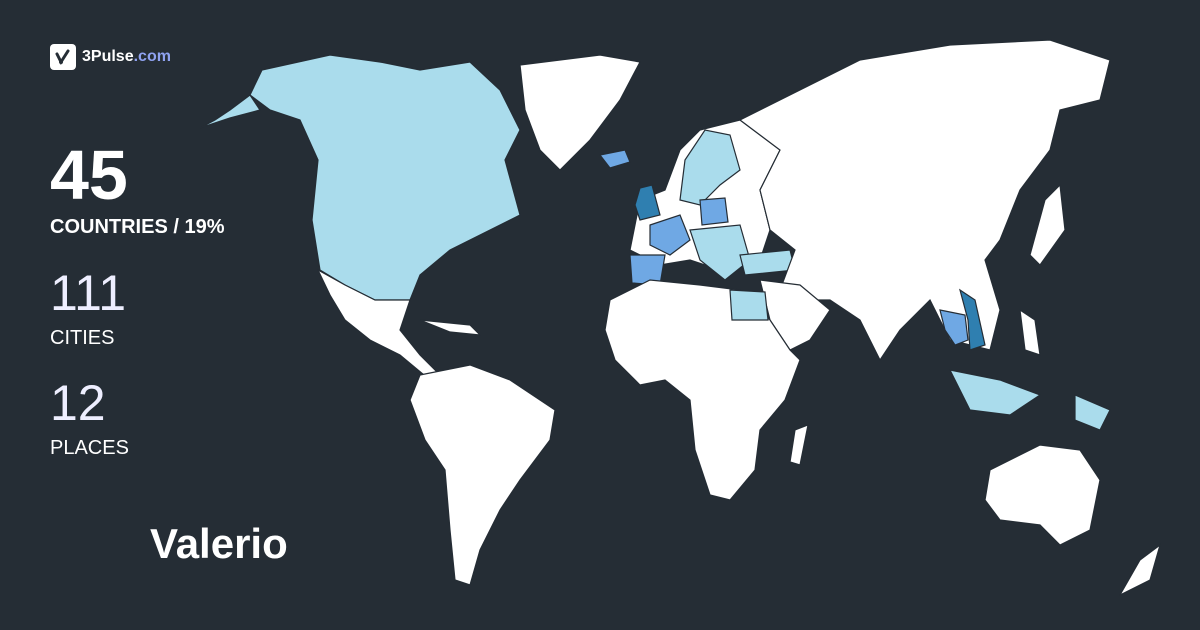 The height and width of the screenshot is (630, 1200). Describe the element at coordinates (230, 111) in the screenshot. I see `country-alaska-islands` at that location.